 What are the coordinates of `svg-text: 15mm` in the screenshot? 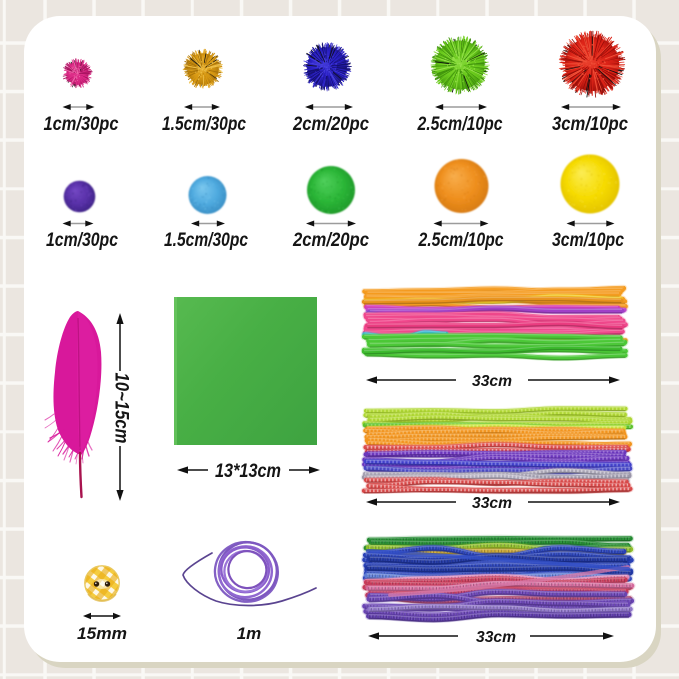 It's located at (102, 633).